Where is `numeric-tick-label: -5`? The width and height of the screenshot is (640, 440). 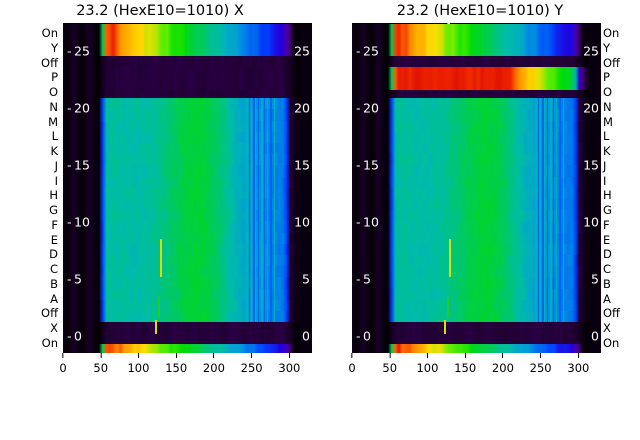
numeric-tick-label: -5 is located at coordinates (74, 279).